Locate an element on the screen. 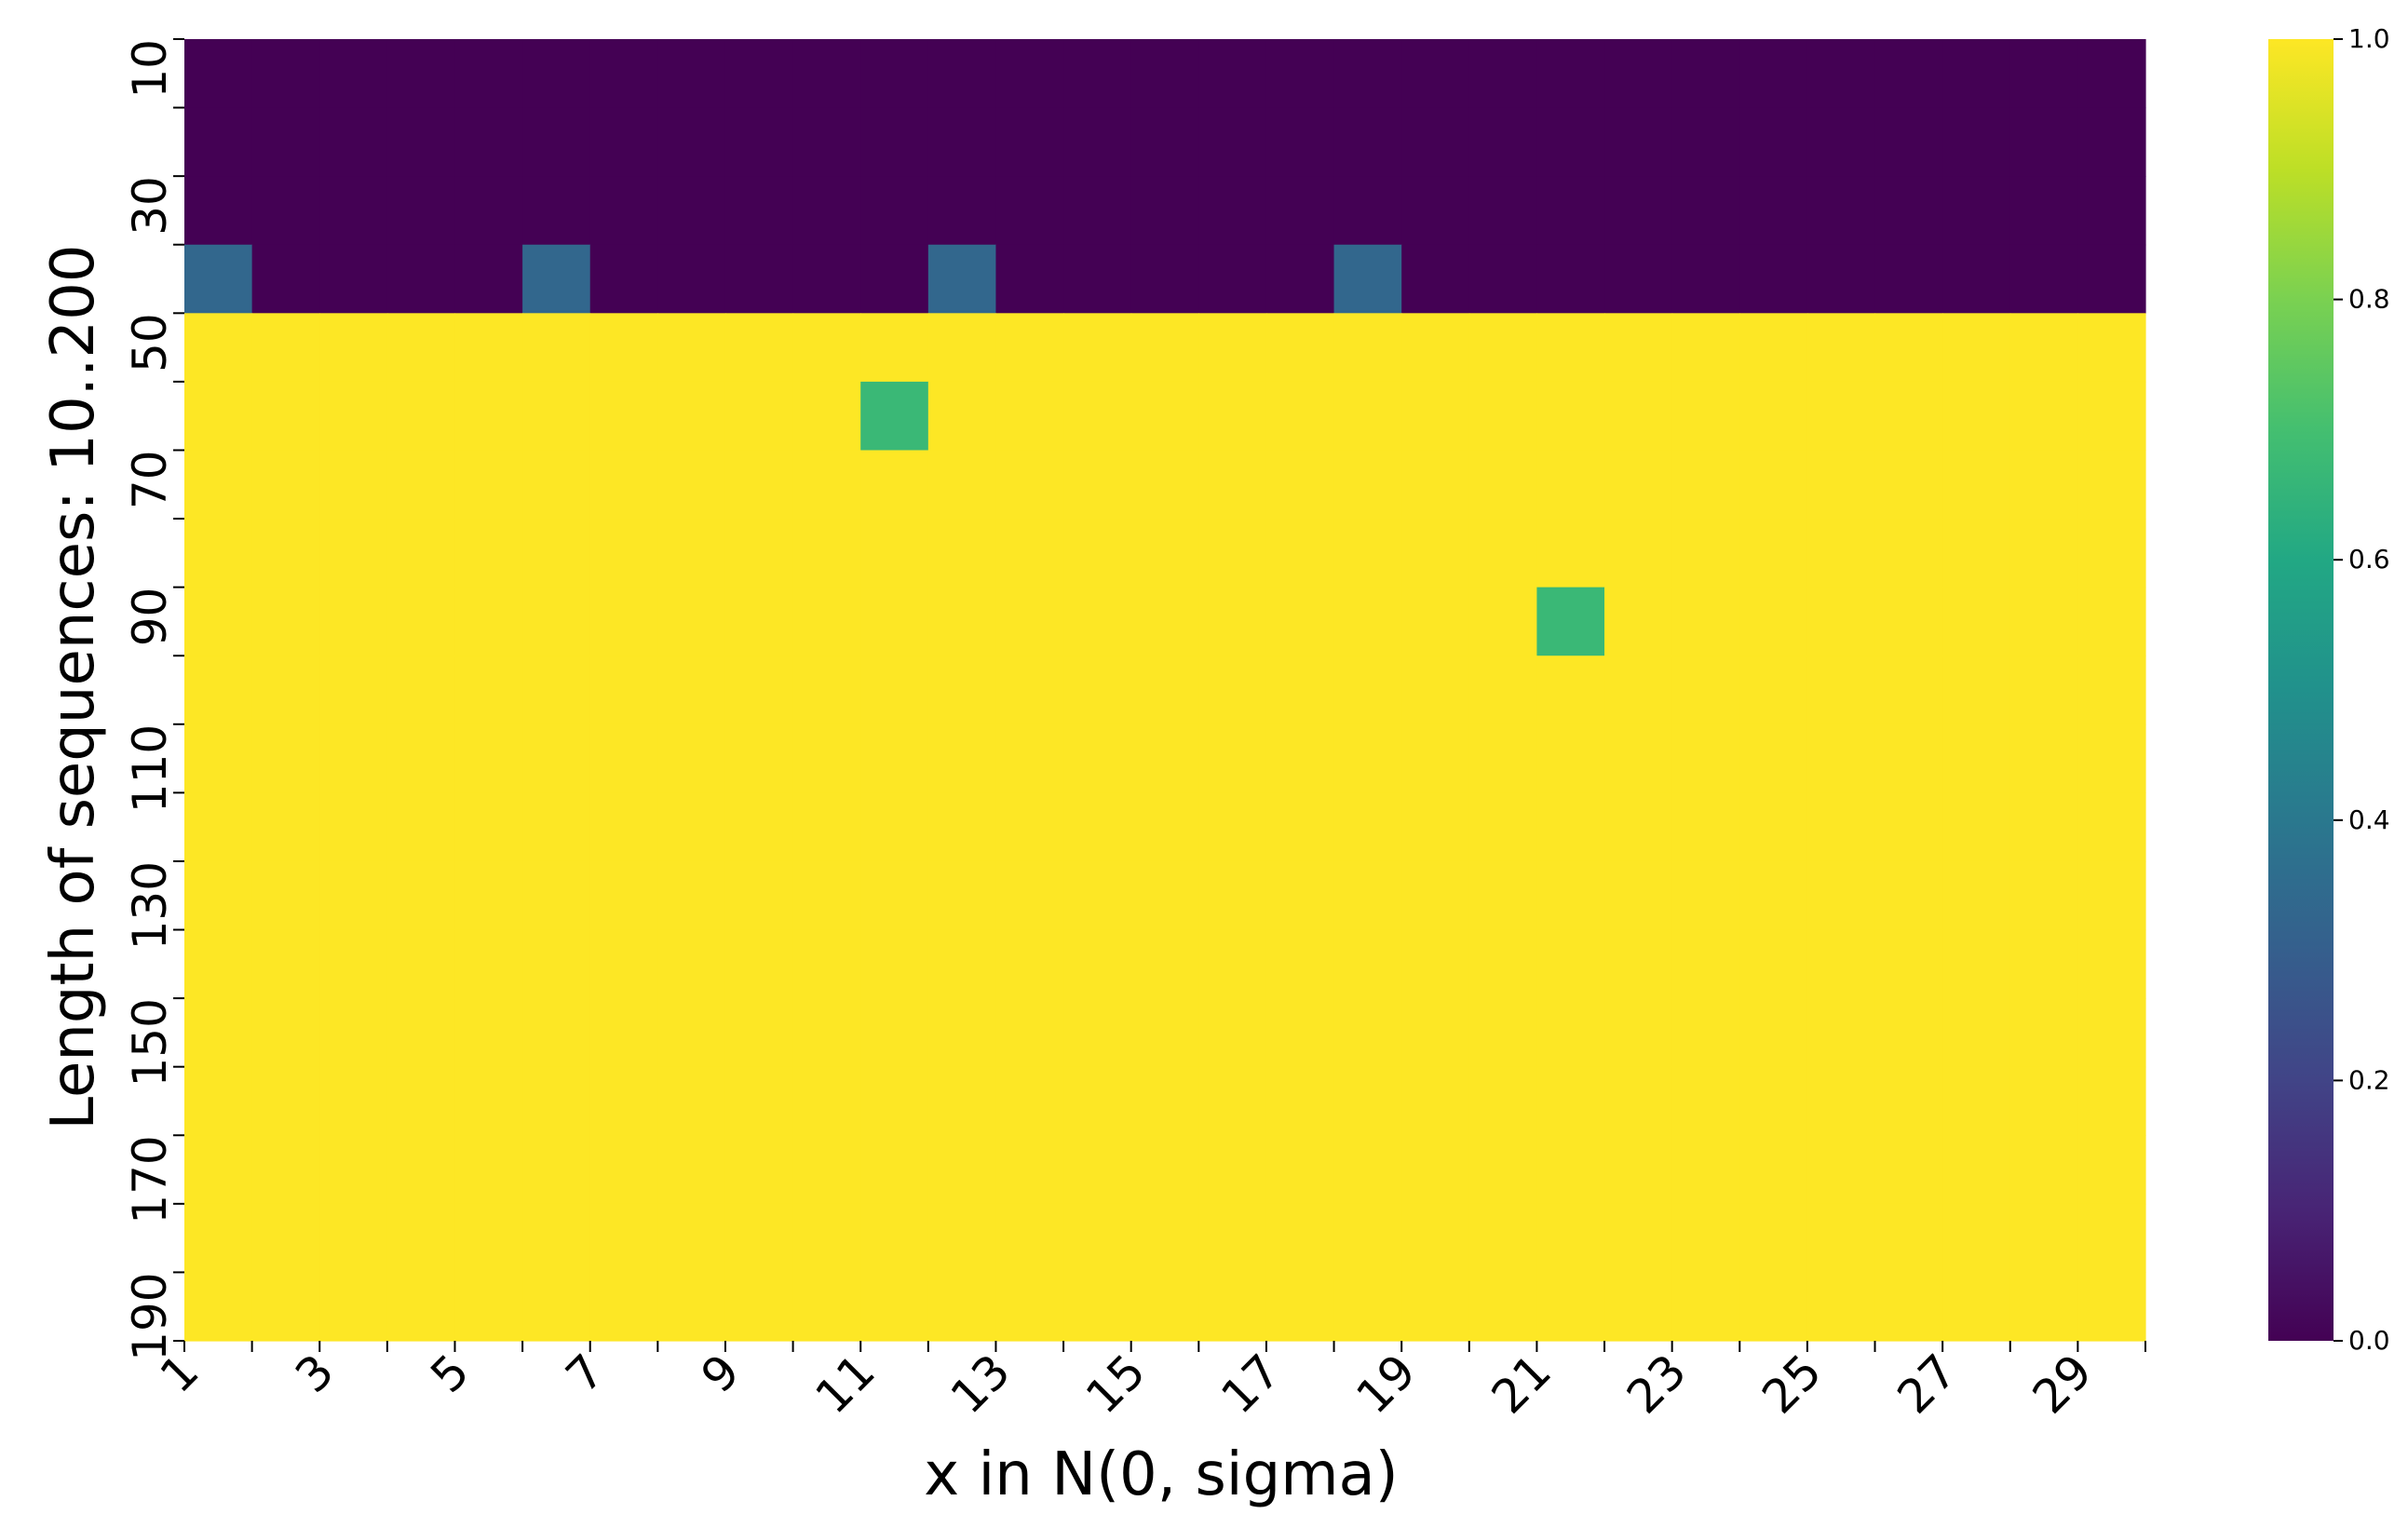  y-tick-label: 130 is located at coordinates (150, 905).